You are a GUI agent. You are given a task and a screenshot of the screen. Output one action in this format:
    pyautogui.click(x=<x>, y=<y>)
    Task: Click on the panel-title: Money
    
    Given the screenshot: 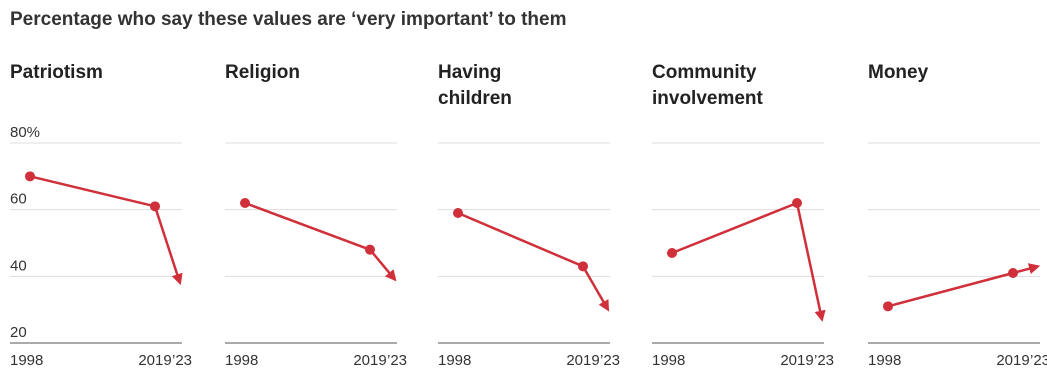 What is the action you would take?
    pyautogui.click(x=898, y=72)
    